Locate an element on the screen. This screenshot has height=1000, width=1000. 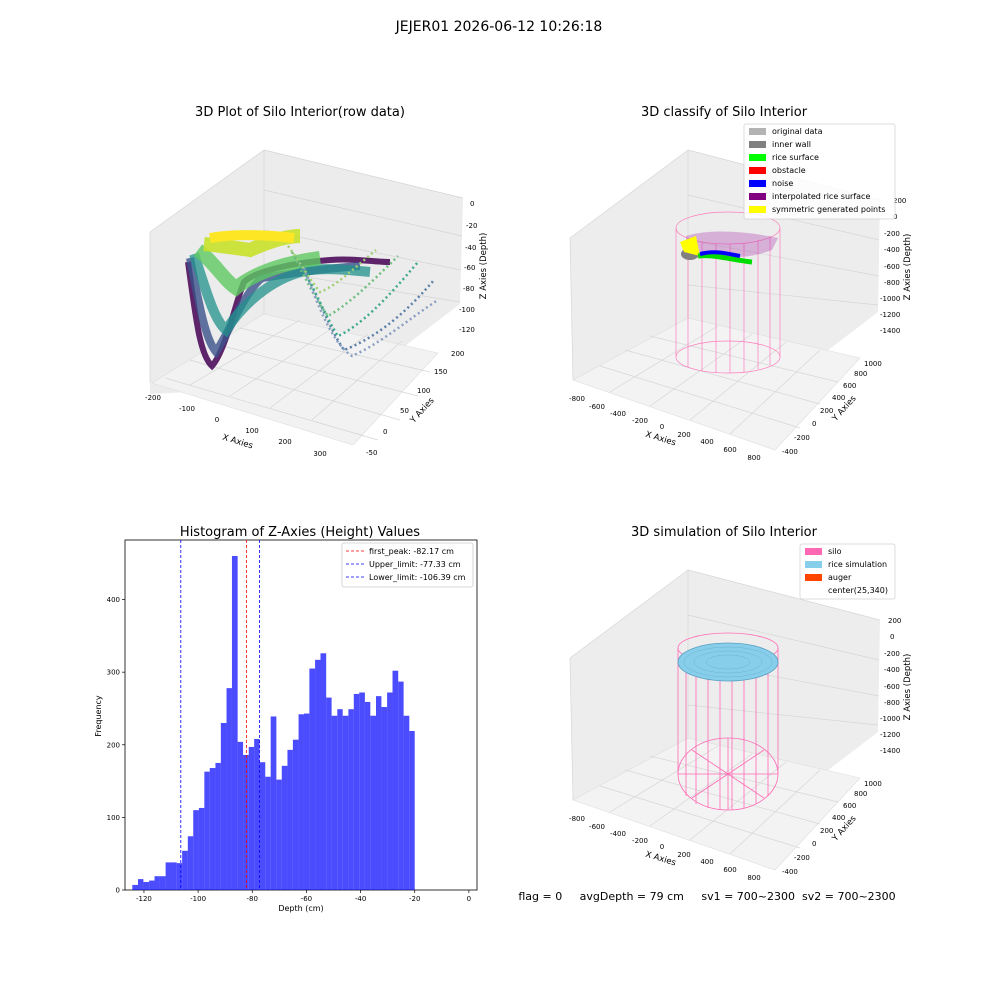
raw-z-tick: -100 is located at coordinates (467, 310).